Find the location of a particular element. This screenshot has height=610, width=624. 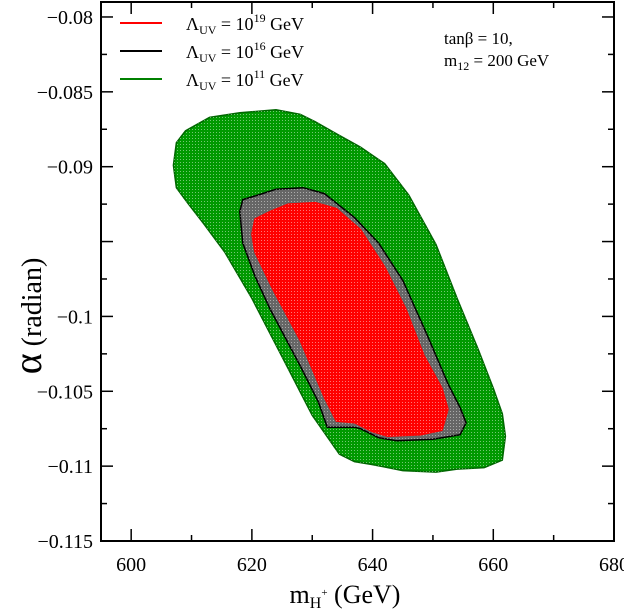

y-tick-label: −0.1 is located at coordinates (75, 317).